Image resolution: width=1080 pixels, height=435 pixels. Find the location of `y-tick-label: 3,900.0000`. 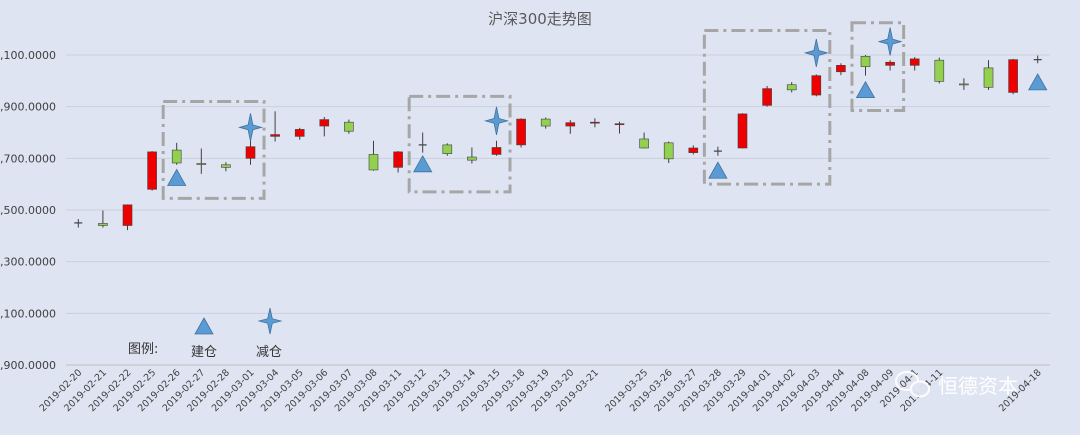

y-tick-label: 3,900.0000 is located at coordinates (28, 107).